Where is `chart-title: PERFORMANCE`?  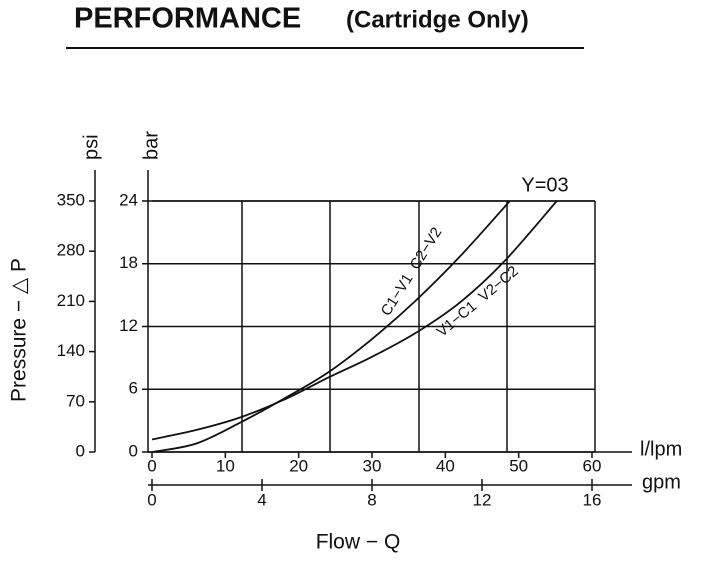
chart-title: PERFORMANCE is located at coordinates (187, 19).